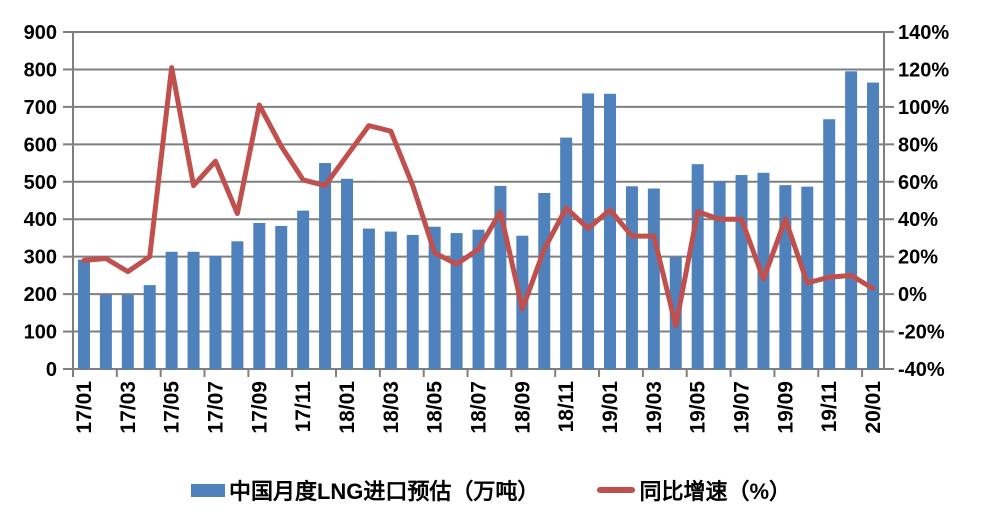 This screenshot has height=528, width=982. Describe the element at coordinates (479, 407) in the screenshot. I see `x-axis-tick-label: 18/07` at that location.